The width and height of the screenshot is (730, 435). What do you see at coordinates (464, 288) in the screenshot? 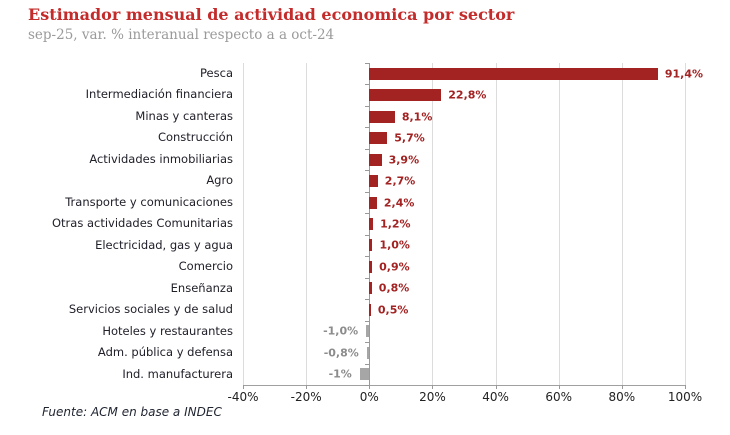
I see `bar-track: 0,8%` at bounding box center [464, 288].